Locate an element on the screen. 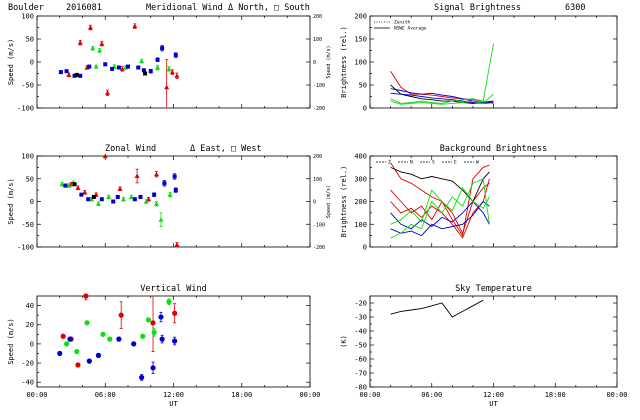  y2-tick-label: -100 is located at coordinates (319, 86).